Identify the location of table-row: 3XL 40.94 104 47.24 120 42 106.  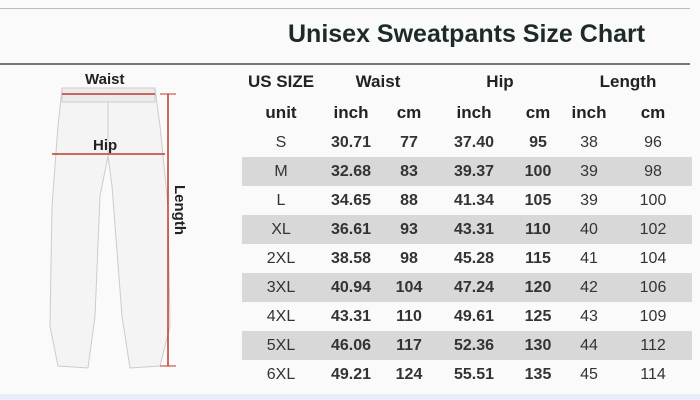
(467, 287).